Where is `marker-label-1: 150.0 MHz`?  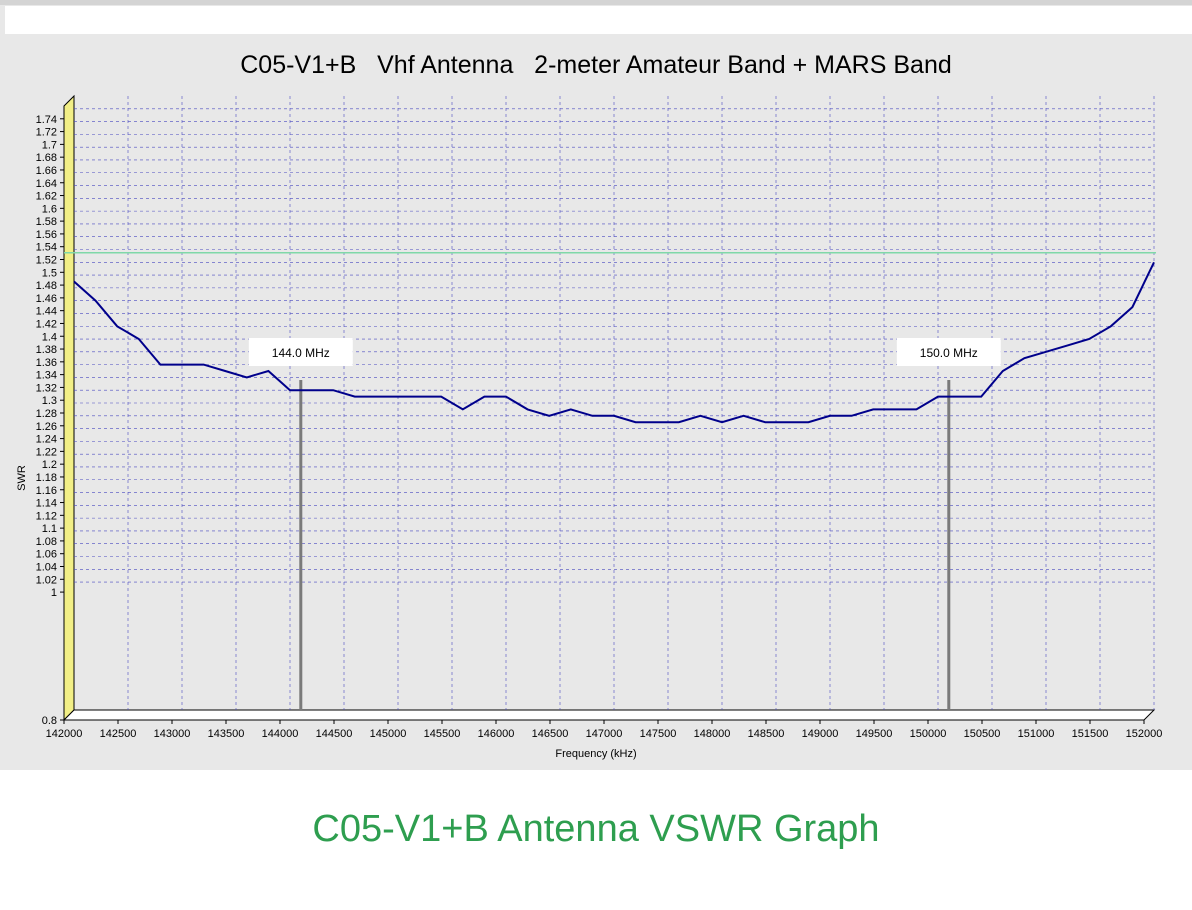
marker-label-1: 150.0 MHz is located at coordinates (949, 353).